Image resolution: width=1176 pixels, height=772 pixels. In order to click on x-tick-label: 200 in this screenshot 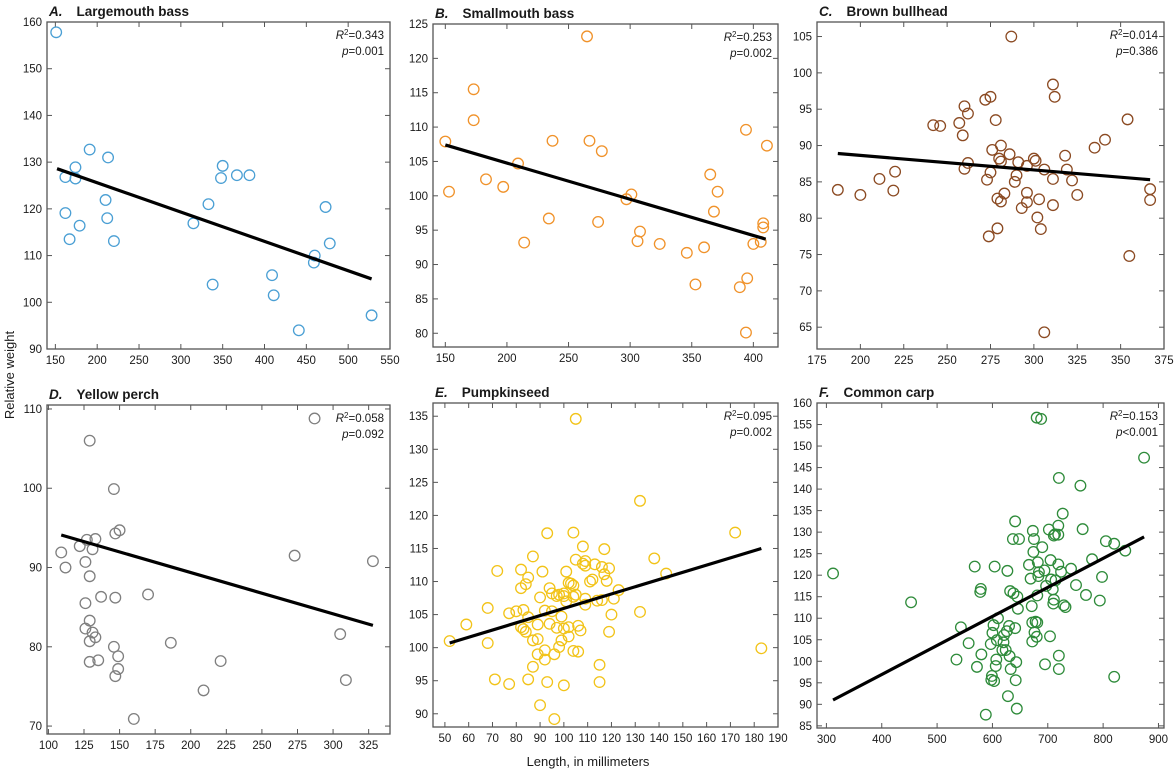, I will do `click(860, 361)`.